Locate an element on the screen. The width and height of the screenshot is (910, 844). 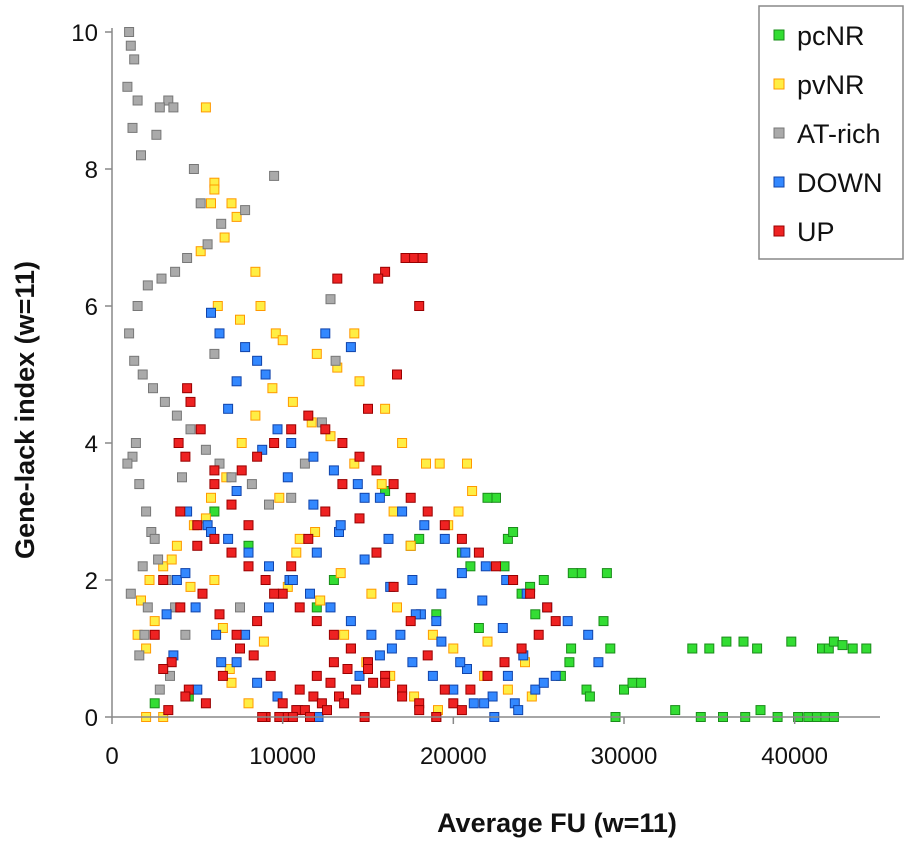
y-tick-label: 10 is located at coordinates (84, 33).